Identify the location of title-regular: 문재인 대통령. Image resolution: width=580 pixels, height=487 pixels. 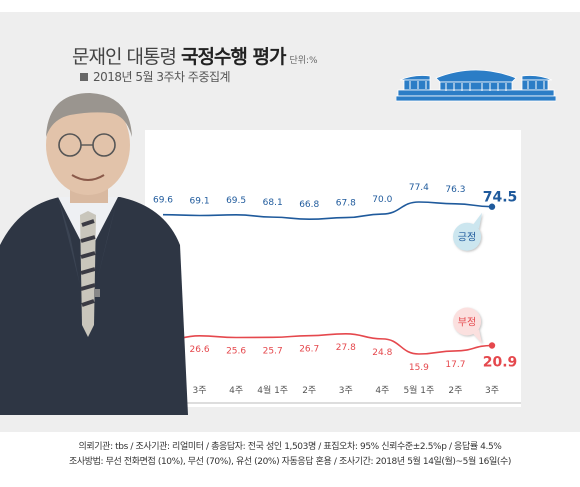
(126, 57).